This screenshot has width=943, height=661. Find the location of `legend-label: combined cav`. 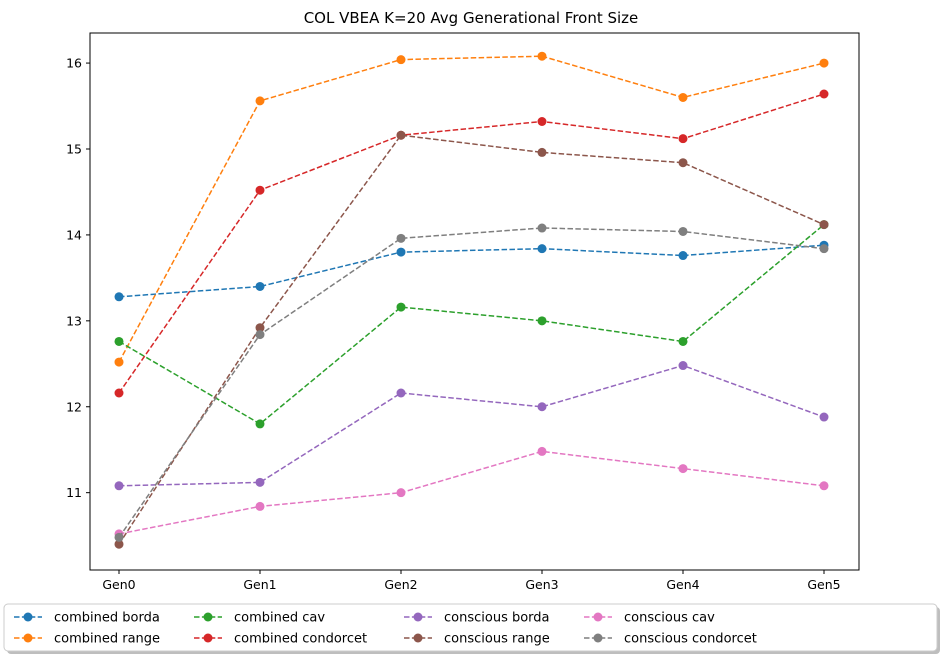

legend-label: combined cav is located at coordinates (279, 618).